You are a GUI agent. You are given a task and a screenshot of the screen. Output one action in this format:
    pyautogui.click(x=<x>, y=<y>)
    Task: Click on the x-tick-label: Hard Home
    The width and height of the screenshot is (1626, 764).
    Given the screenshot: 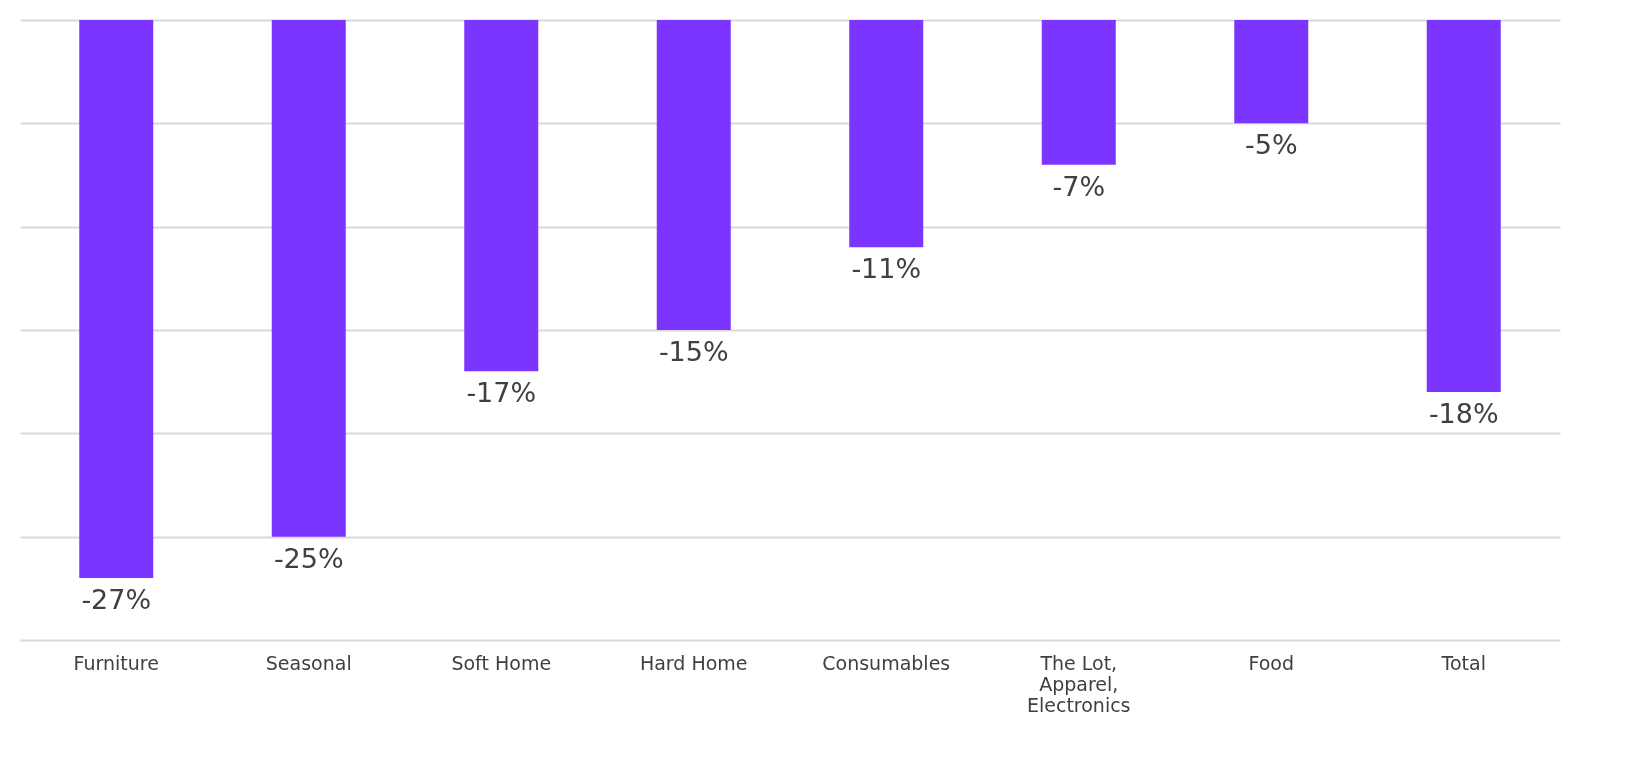 What is the action you would take?
    pyautogui.click(x=693, y=662)
    